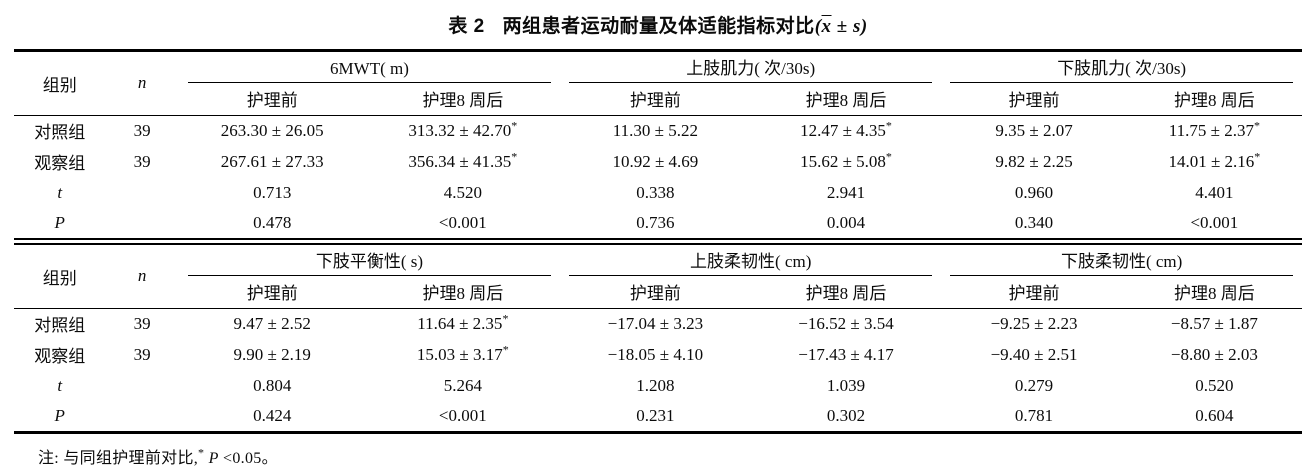 The image size is (1316, 468). What do you see at coordinates (1034, 192) in the screenshot?
I see `cell-value: 0.960` at bounding box center [1034, 192].